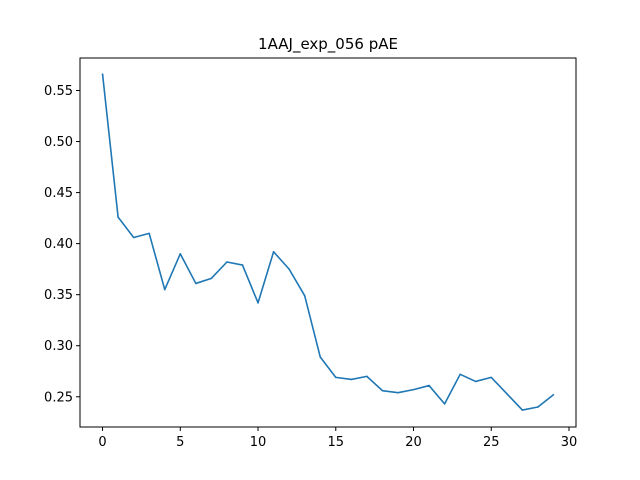 The image size is (640, 480). Describe the element at coordinates (102, 442) in the screenshot. I see `x-tick-label: 0` at that location.